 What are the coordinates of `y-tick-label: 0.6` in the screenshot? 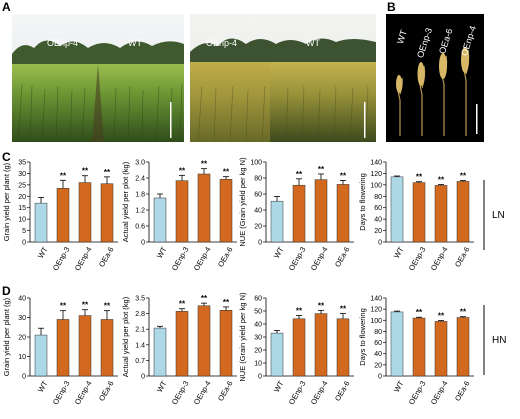 It's located at (140, 227).